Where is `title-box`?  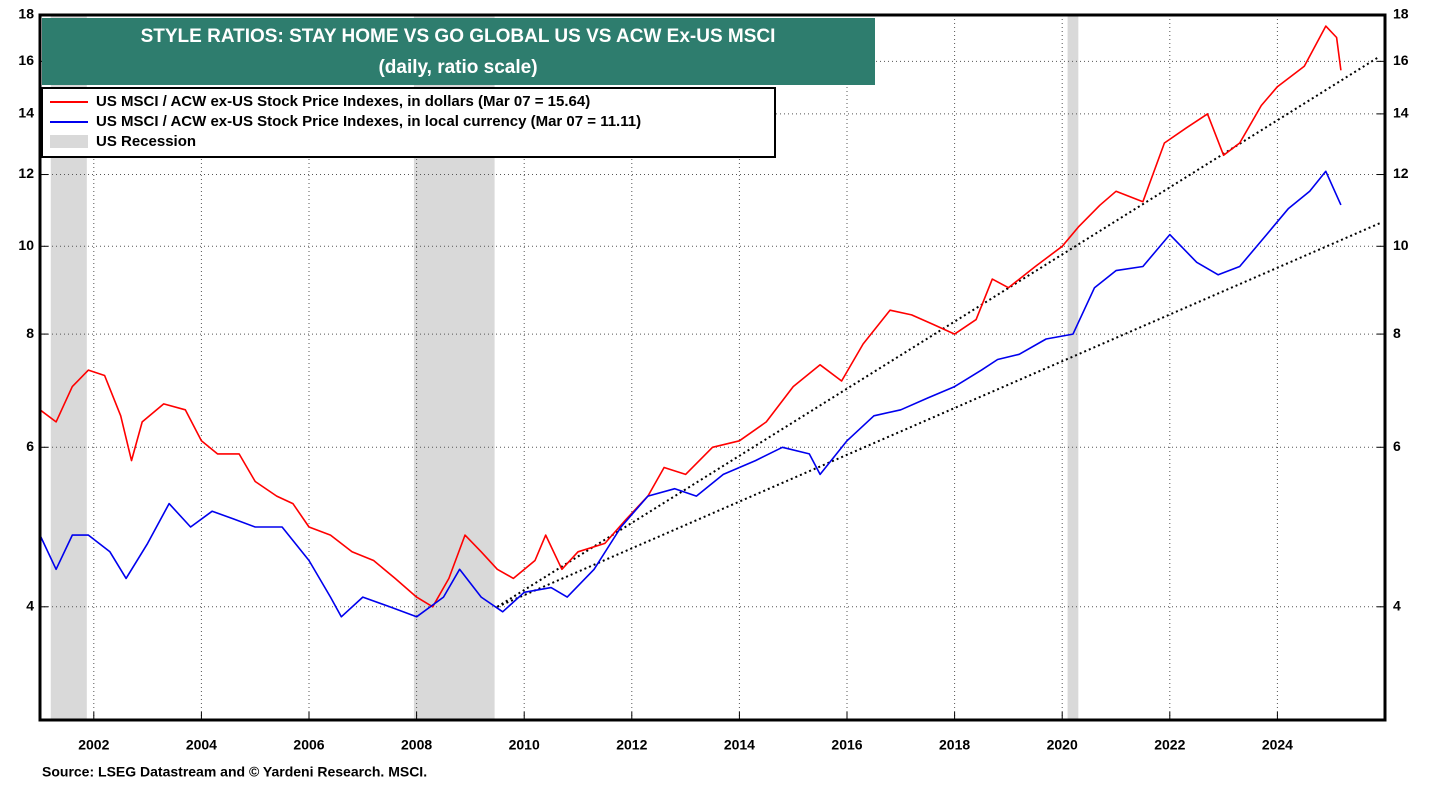 title-box is located at coordinates (458, 51).